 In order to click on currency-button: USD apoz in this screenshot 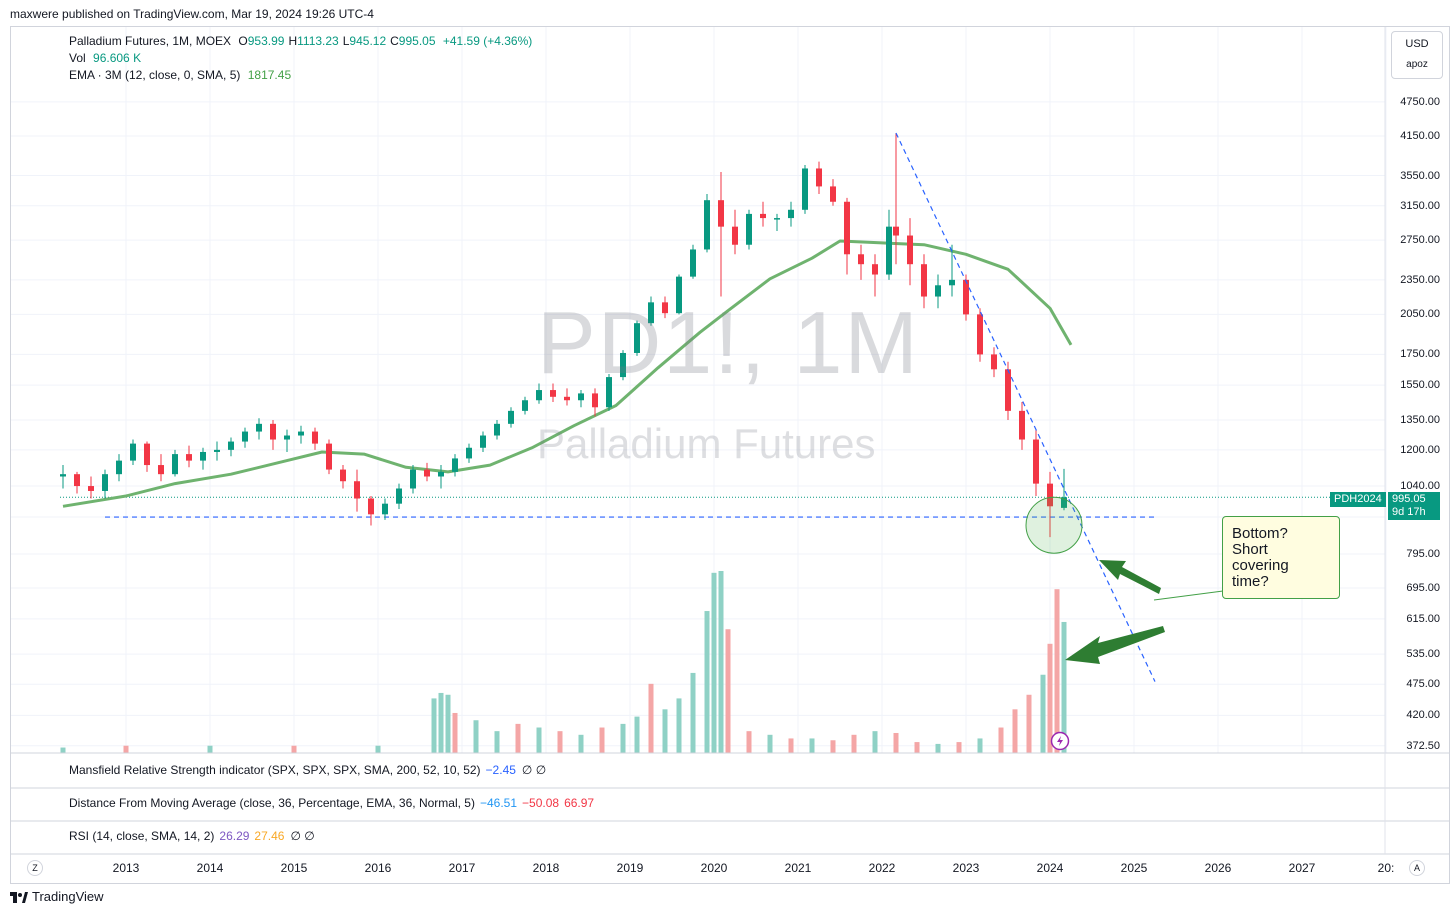, I will do `click(1417, 55)`.